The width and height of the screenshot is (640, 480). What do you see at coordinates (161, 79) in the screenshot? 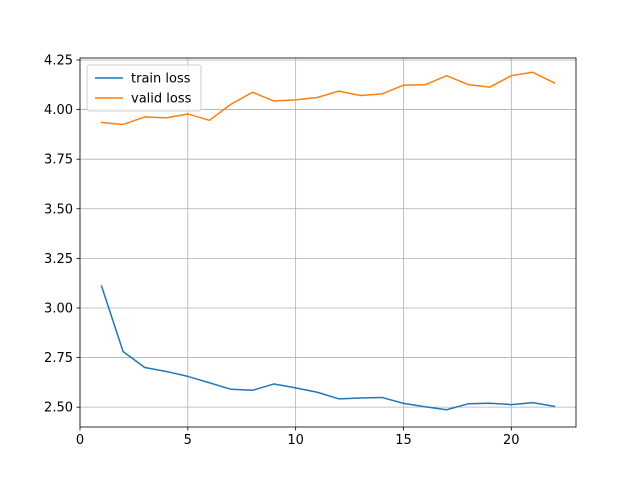
I see `legend-label-0: train loss` at bounding box center [161, 79].